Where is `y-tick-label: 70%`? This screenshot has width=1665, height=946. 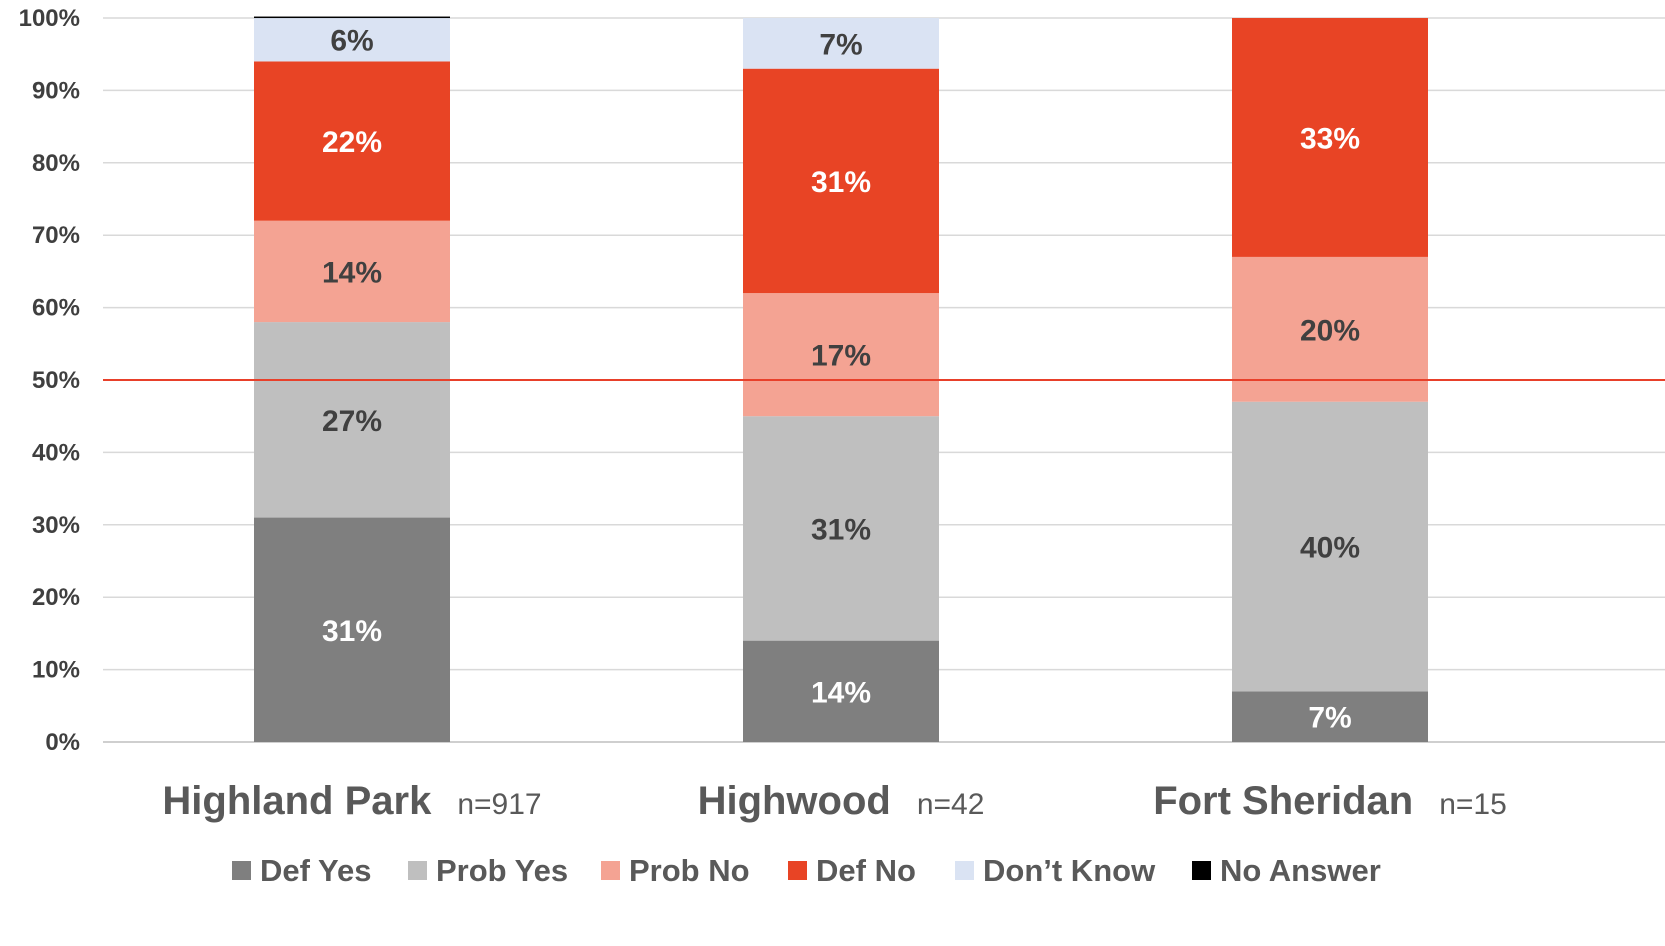
y-tick-label: 70% is located at coordinates (56, 235).